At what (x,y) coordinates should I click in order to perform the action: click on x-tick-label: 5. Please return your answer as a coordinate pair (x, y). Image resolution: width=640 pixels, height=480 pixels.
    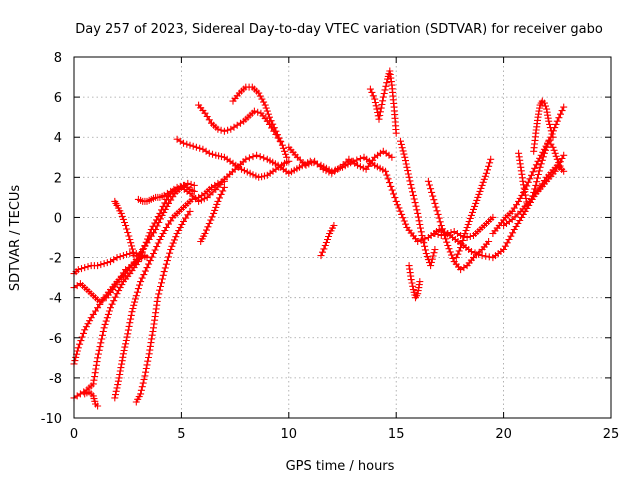
    Looking at the image, I should click on (181, 434).